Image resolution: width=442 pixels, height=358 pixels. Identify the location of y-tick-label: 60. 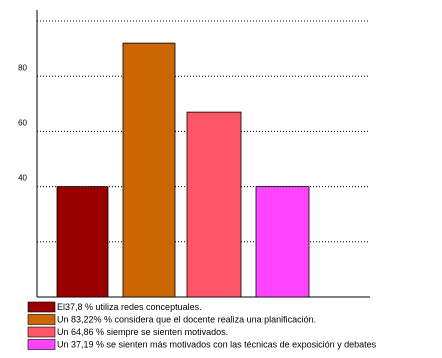
(22, 123).